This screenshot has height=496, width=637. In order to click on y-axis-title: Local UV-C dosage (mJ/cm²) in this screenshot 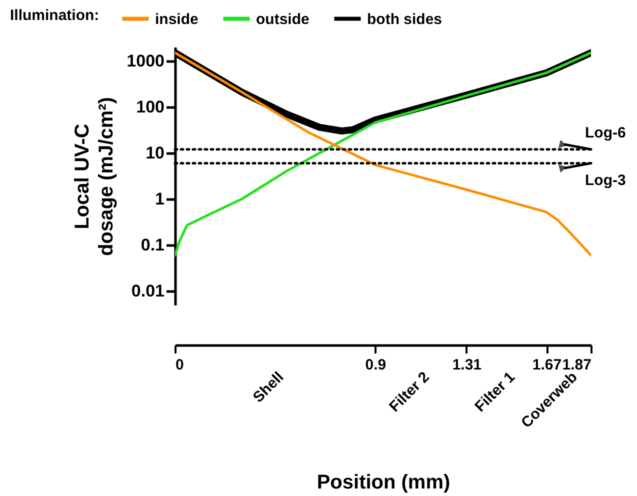, I will do `click(95, 176)`.